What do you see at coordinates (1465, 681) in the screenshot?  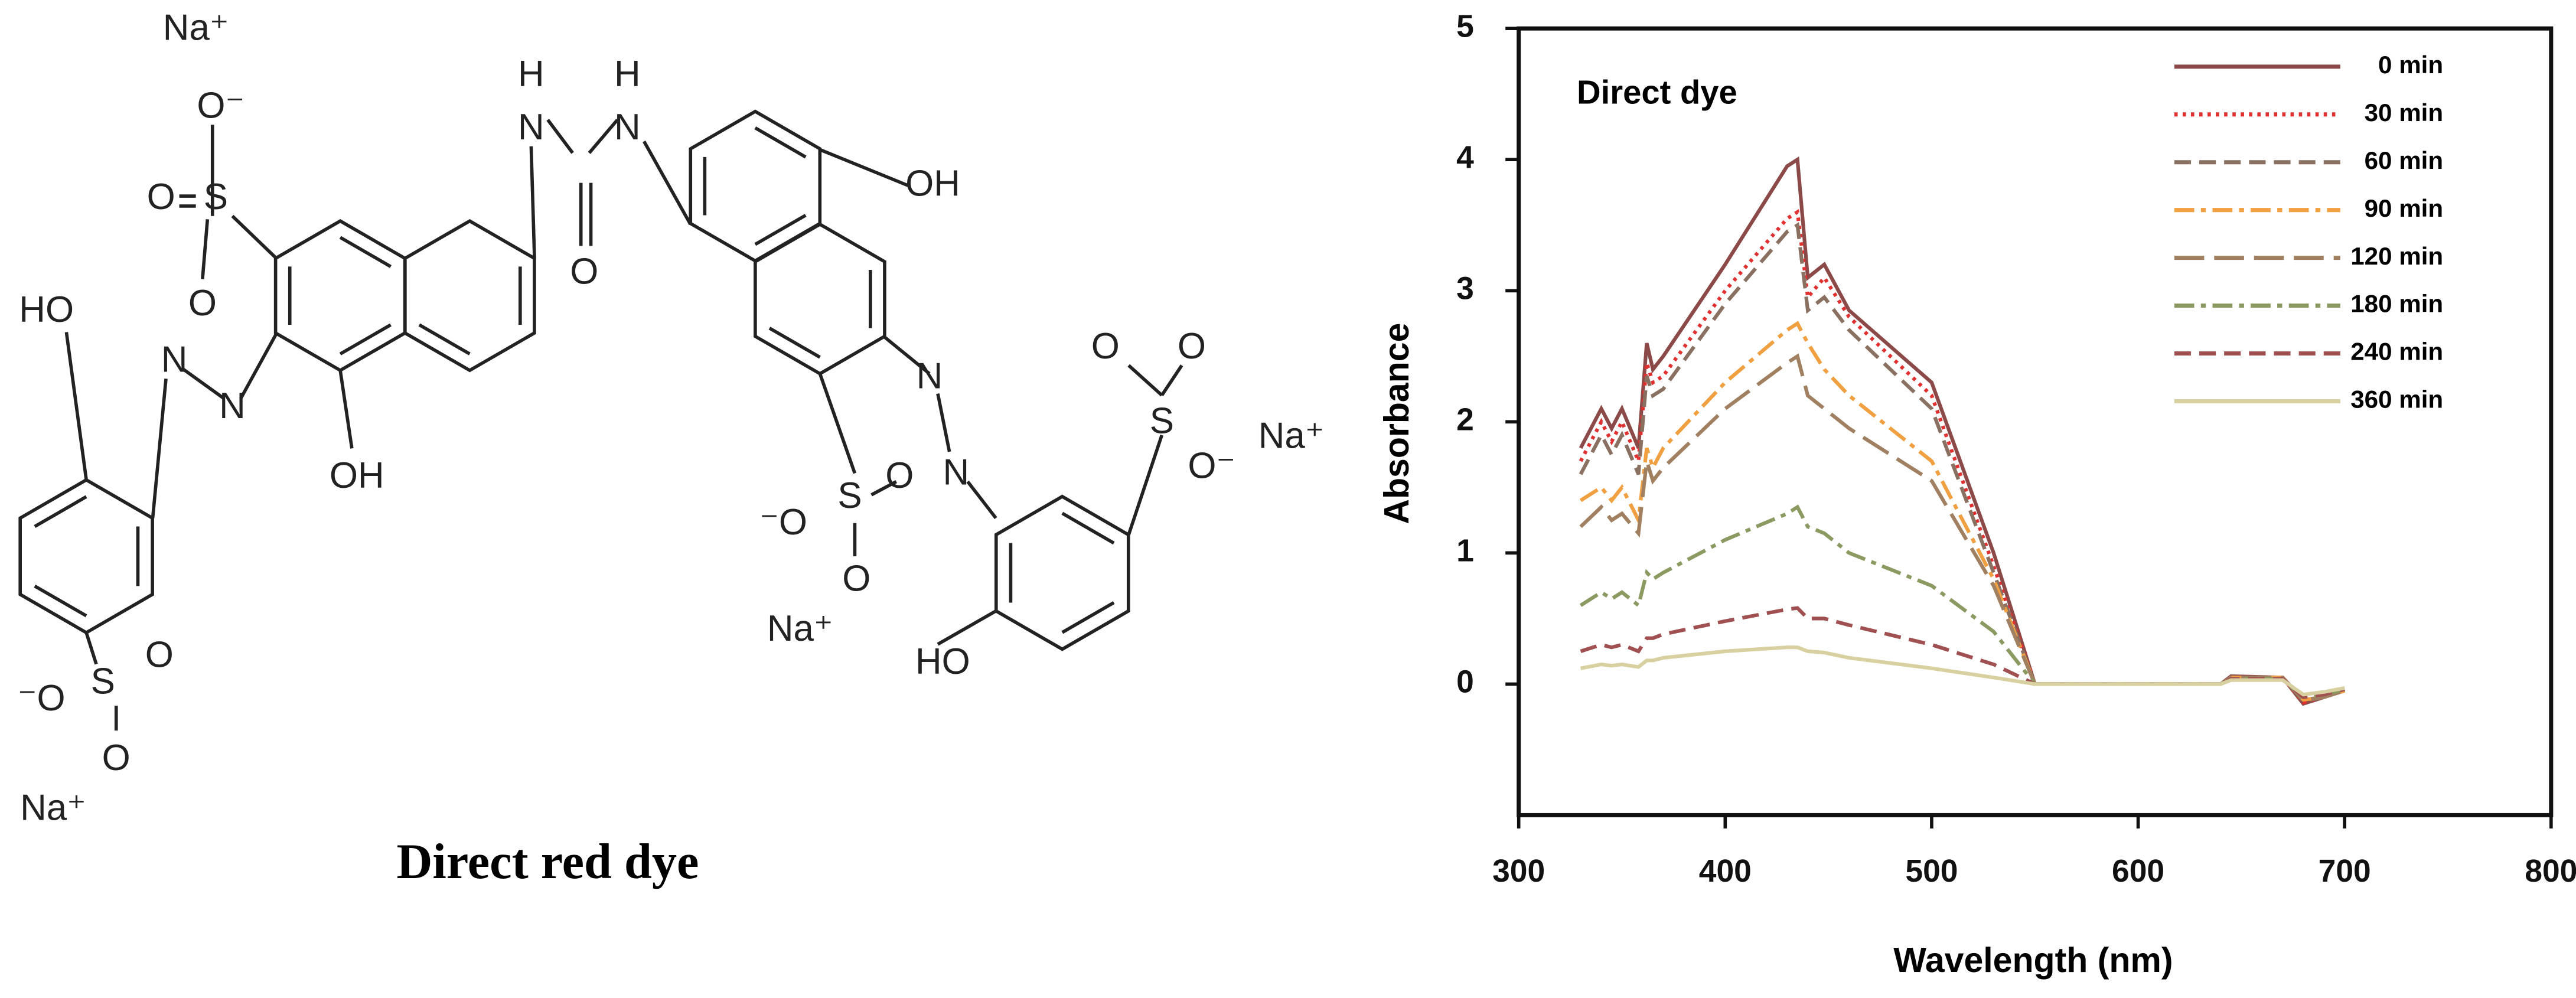 I see `y-tick-label: 0` at bounding box center [1465, 681].